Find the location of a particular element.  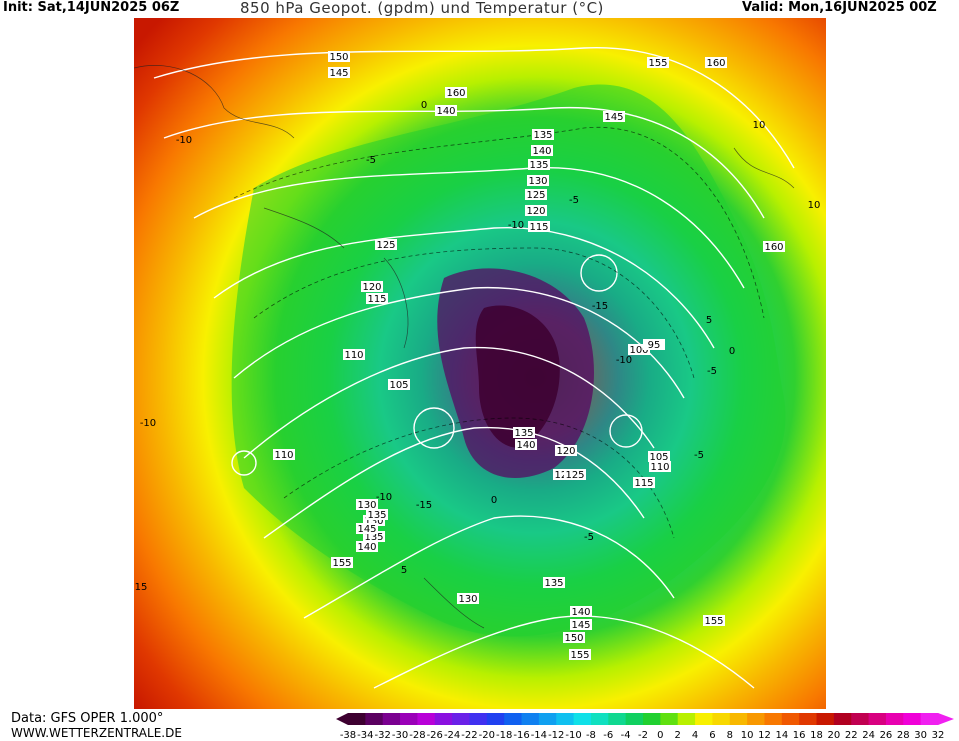

init-time: Init: Sat,14JUN2025 06Z is located at coordinates (91, 7).